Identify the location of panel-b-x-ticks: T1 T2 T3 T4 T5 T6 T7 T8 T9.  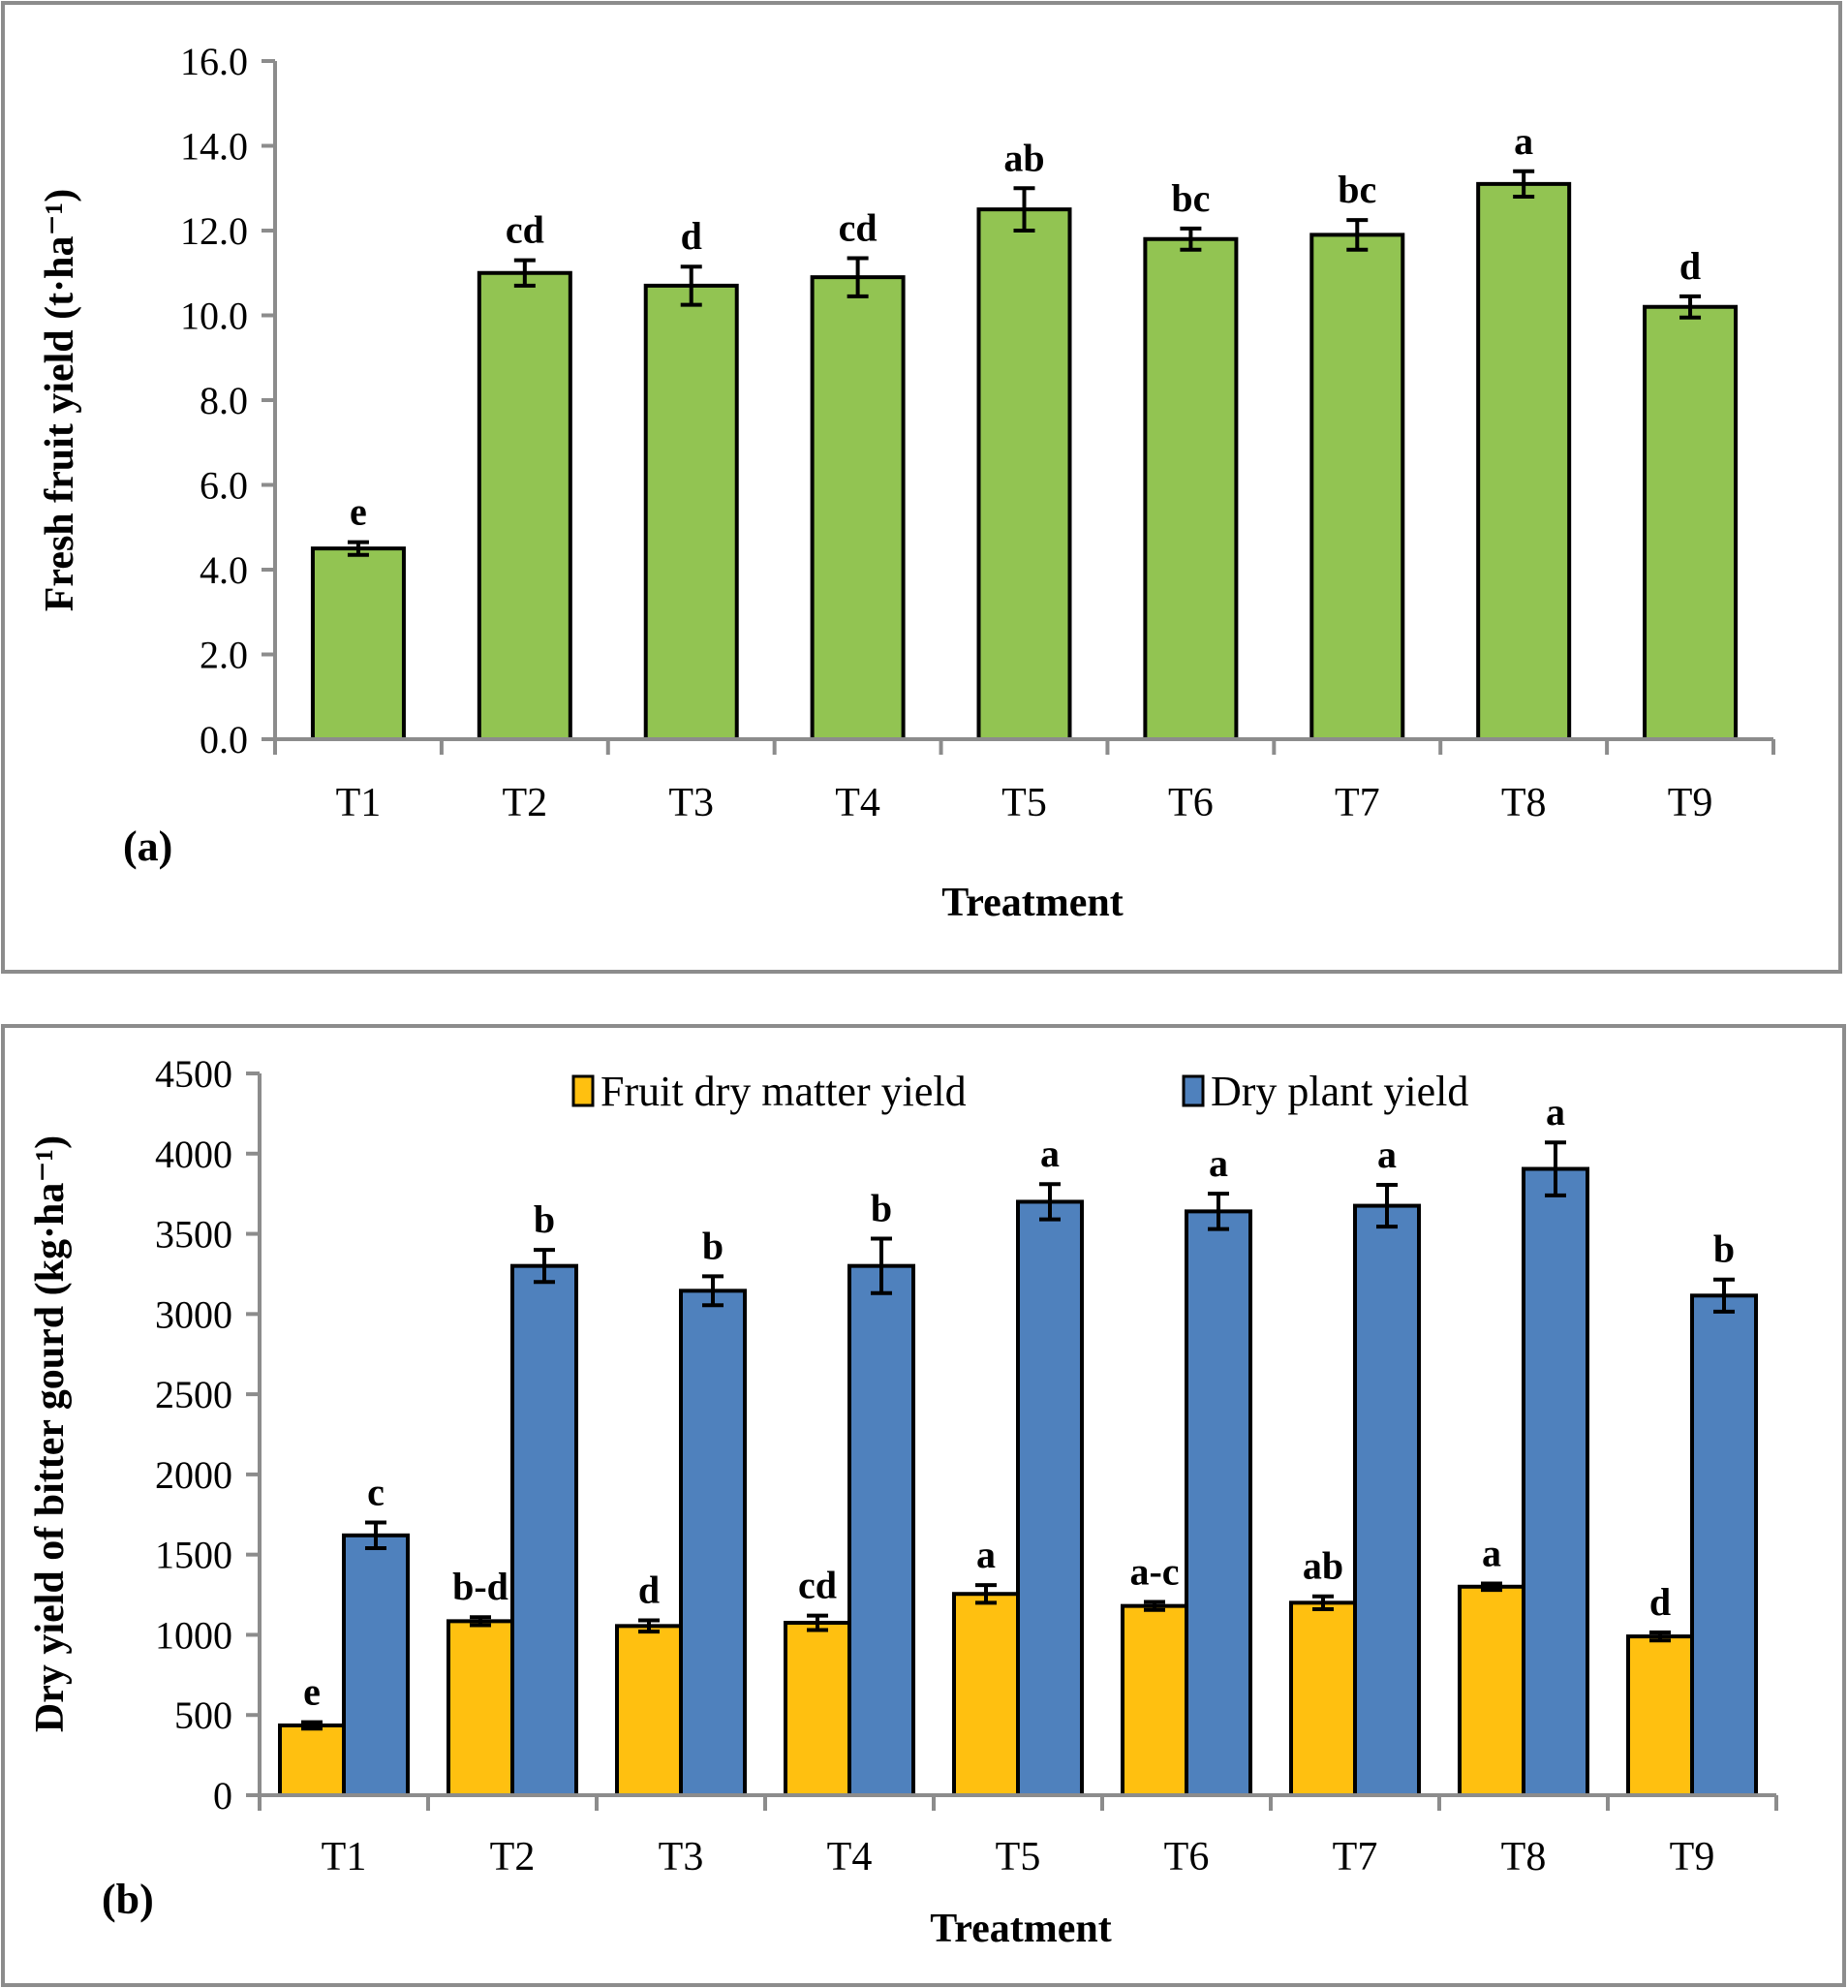
(1018, 1837).